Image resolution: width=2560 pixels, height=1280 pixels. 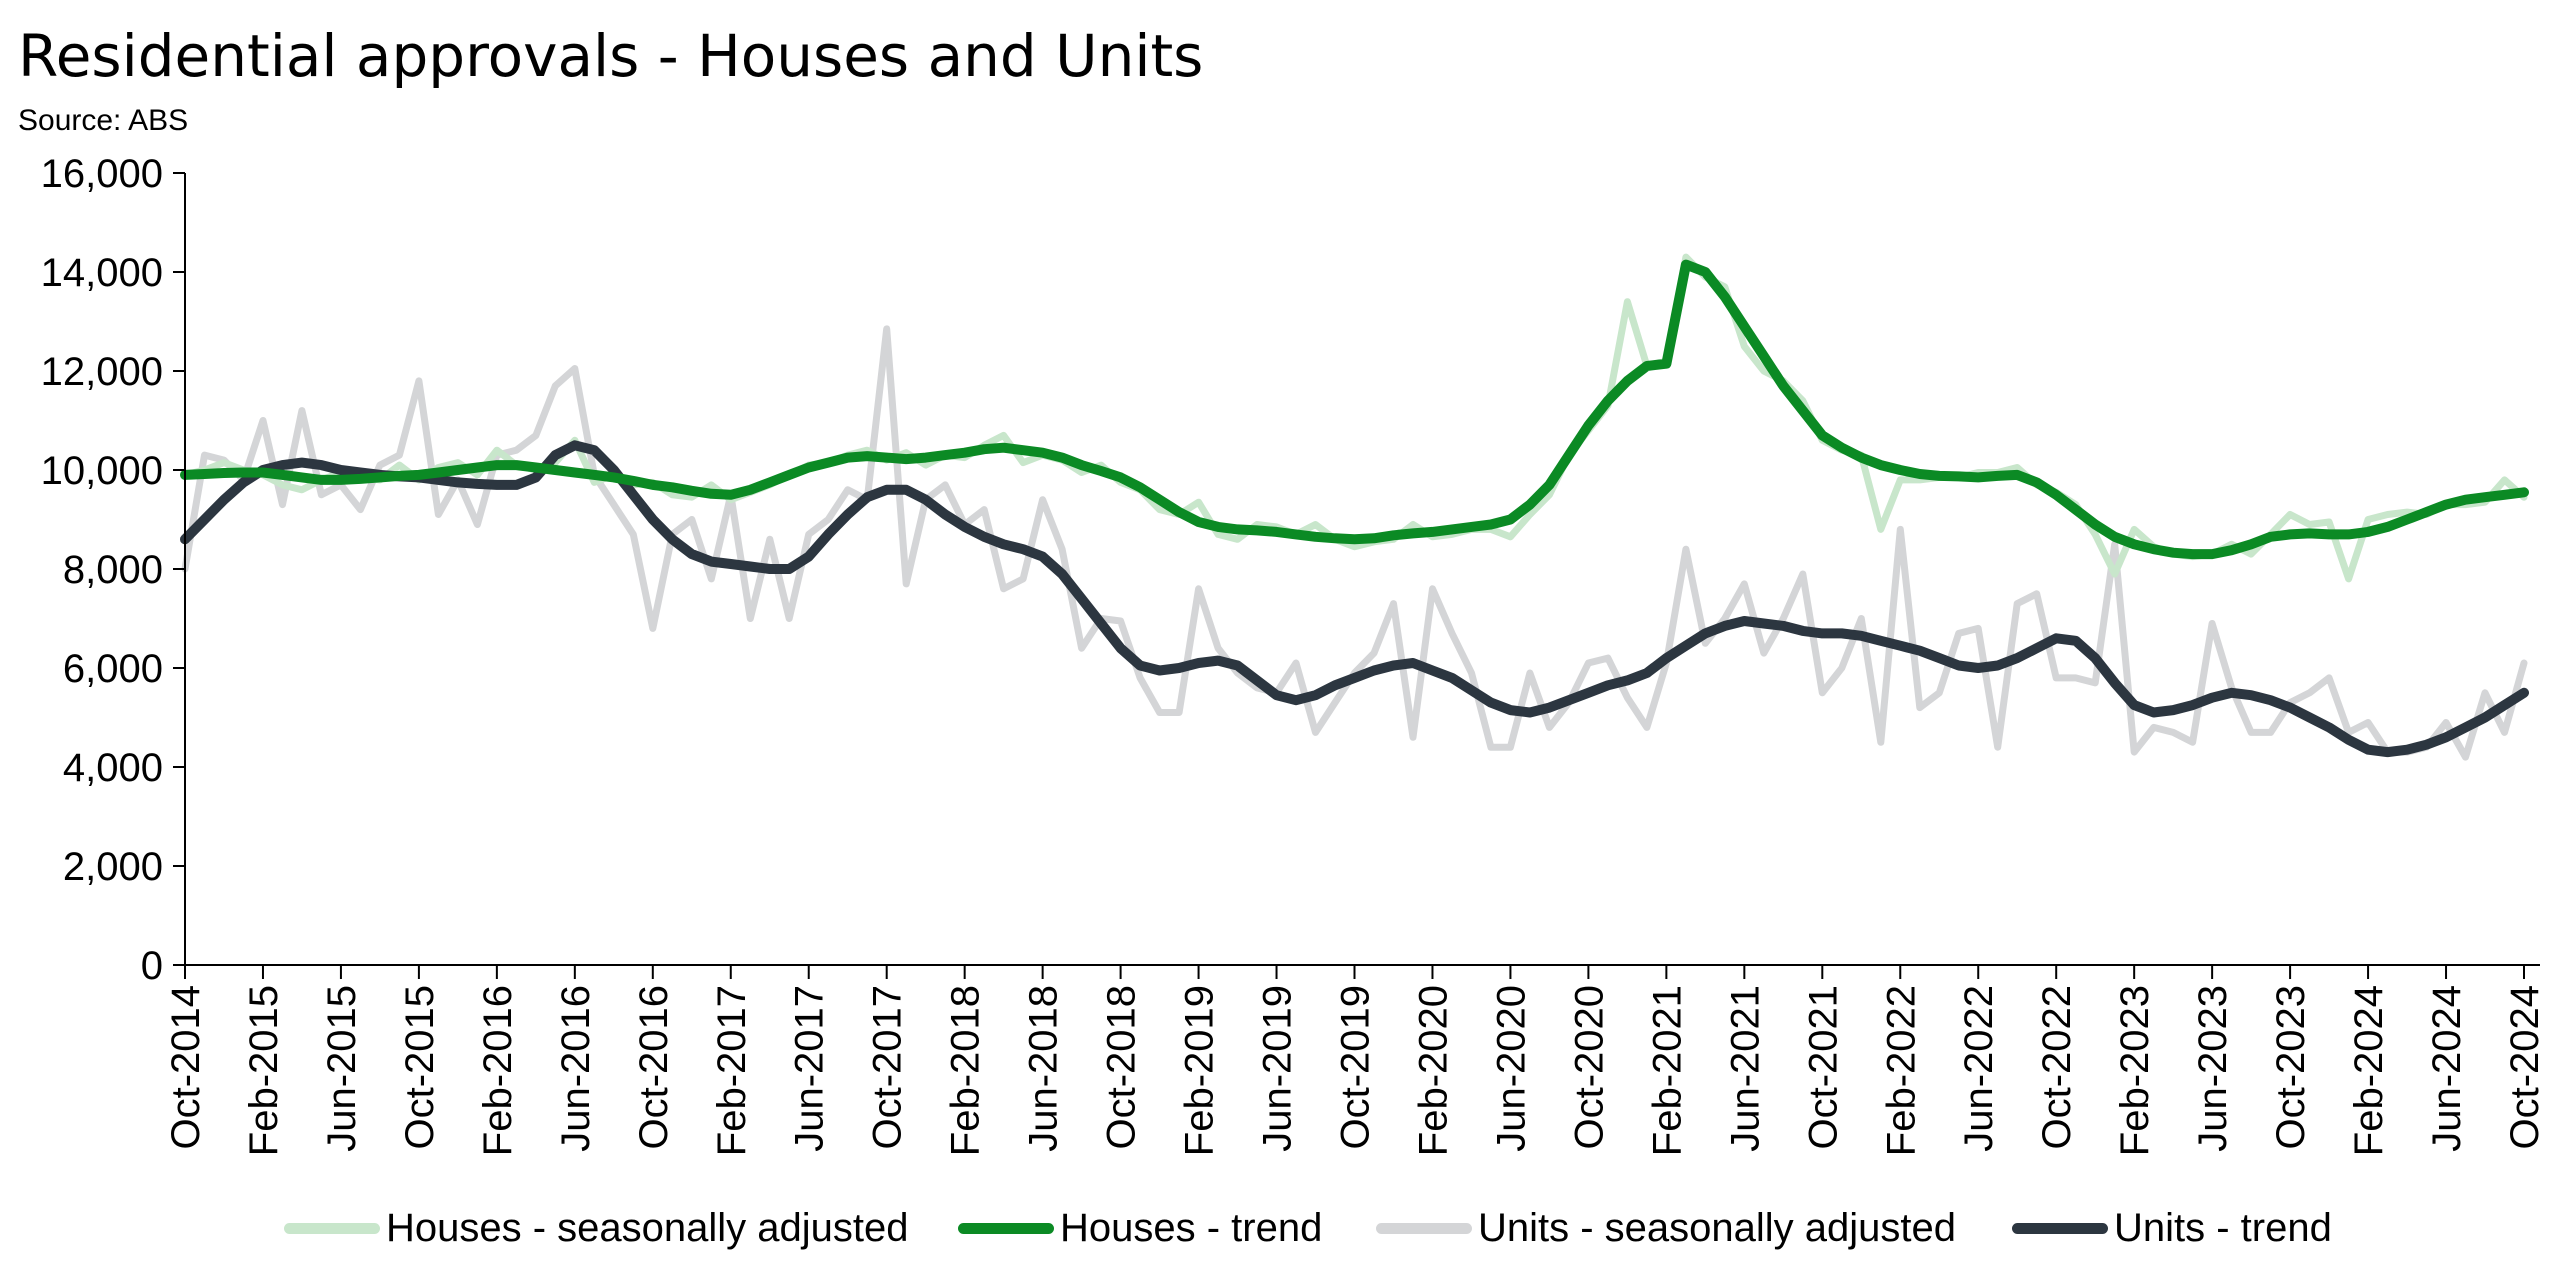 I want to click on chart-source: Source: ABS, so click(x=103, y=120).